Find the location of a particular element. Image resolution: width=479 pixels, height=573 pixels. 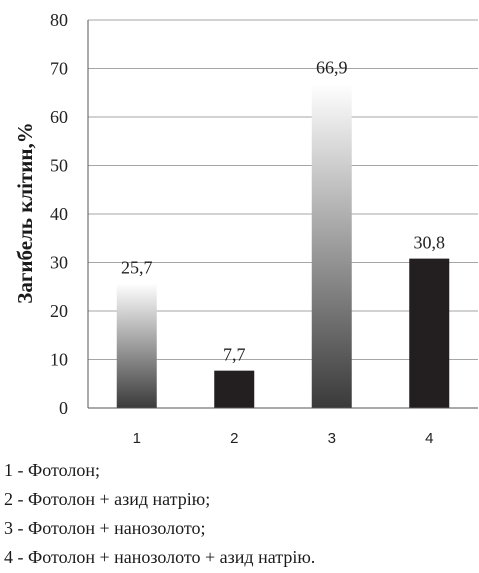

y-tick-label: 0 is located at coordinates (63, 408).